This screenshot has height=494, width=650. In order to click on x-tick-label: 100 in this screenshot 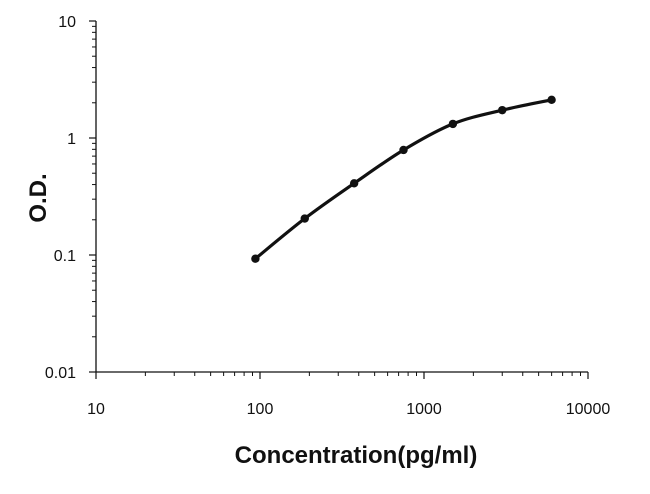, I will do `click(260, 409)`.